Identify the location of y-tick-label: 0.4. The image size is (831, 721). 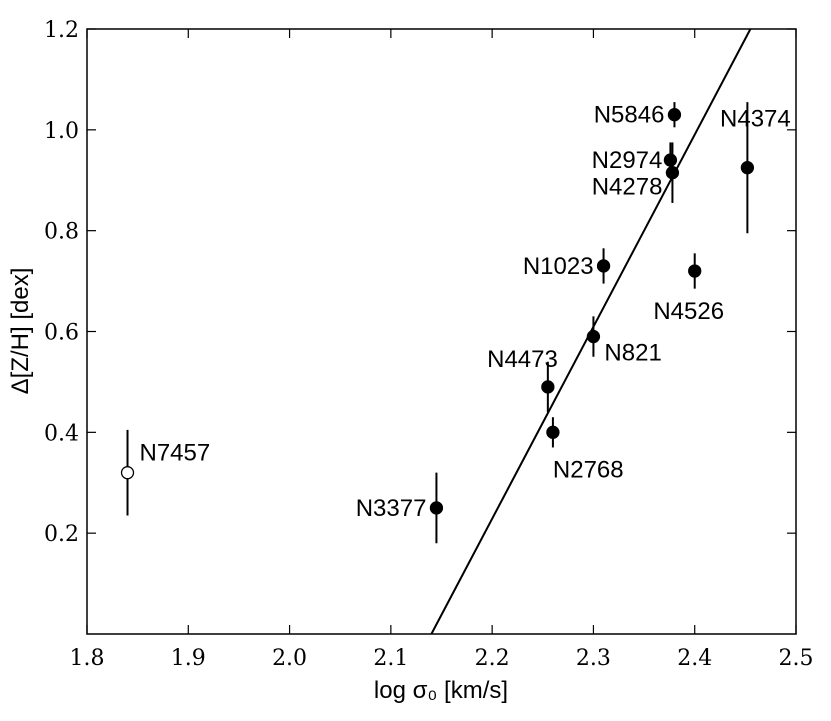
(61, 433).